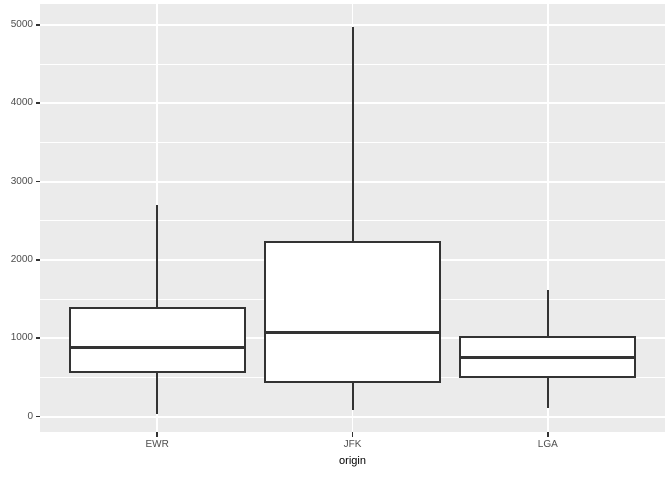 Image resolution: width=672 pixels, height=480 pixels. Describe the element at coordinates (21, 181) in the screenshot. I see `y-axis-label: 3000` at that location.